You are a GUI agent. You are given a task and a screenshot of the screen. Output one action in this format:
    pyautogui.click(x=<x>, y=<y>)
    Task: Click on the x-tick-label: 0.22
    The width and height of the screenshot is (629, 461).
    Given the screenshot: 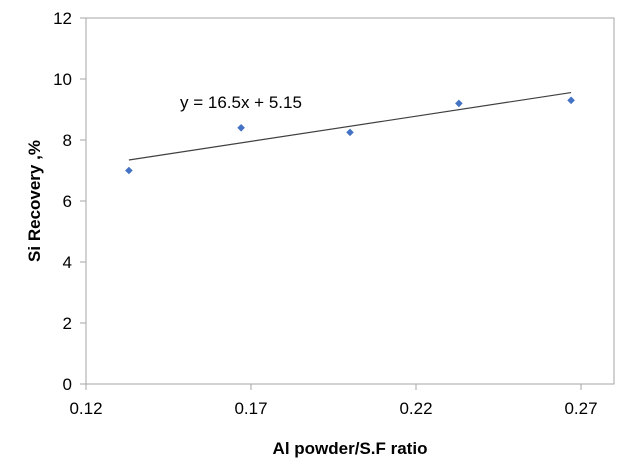 What is the action you would take?
    pyautogui.click(x=415, y=408)
    